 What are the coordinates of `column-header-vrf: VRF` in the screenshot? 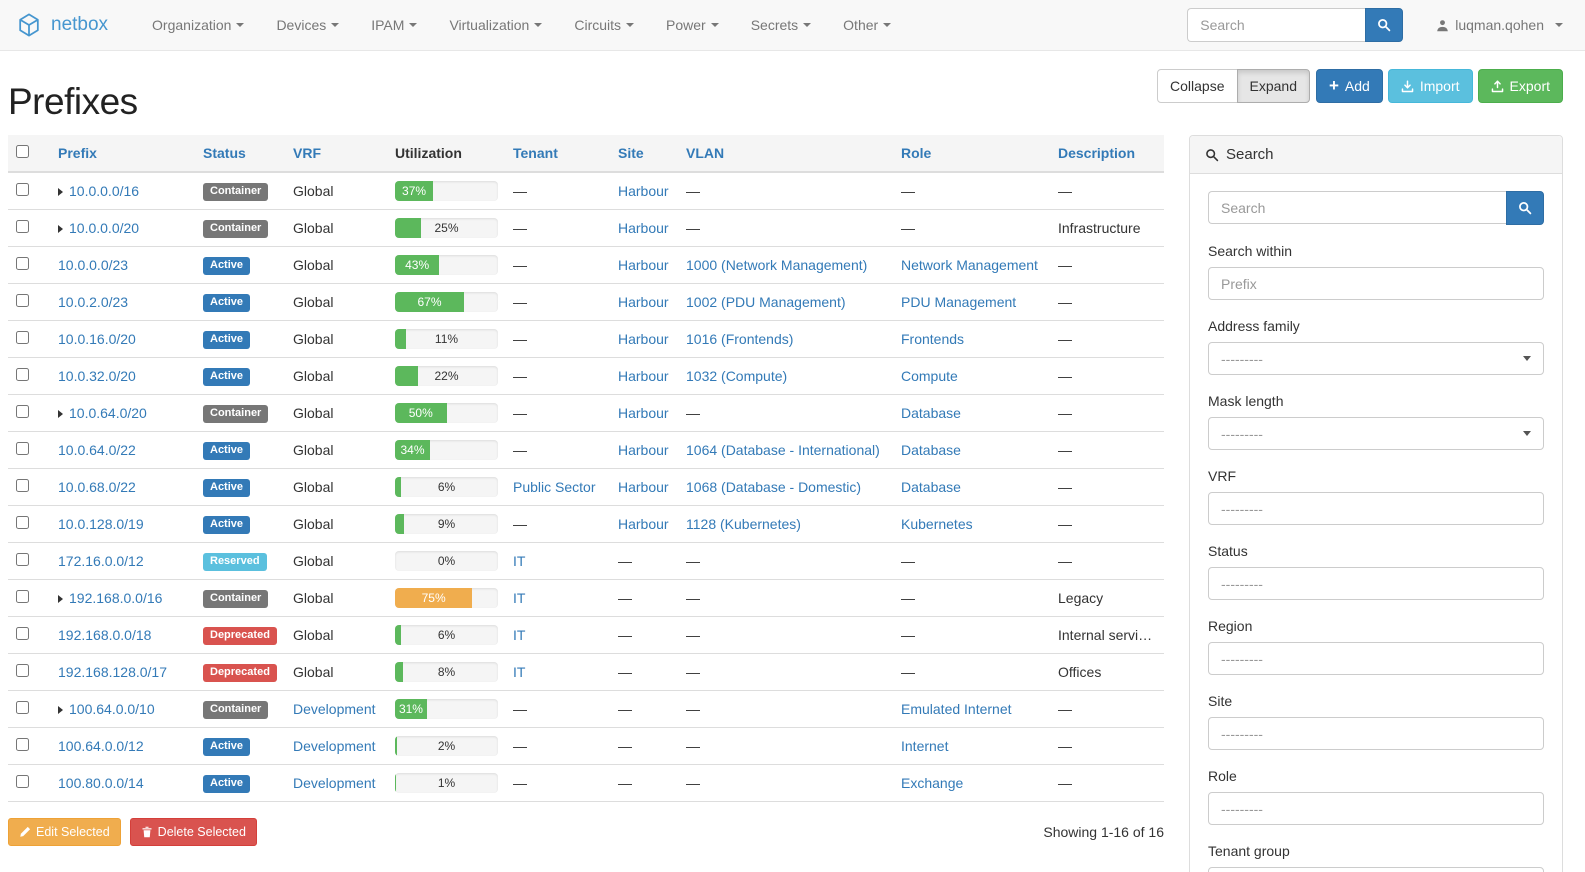 It's located at (336, 154).